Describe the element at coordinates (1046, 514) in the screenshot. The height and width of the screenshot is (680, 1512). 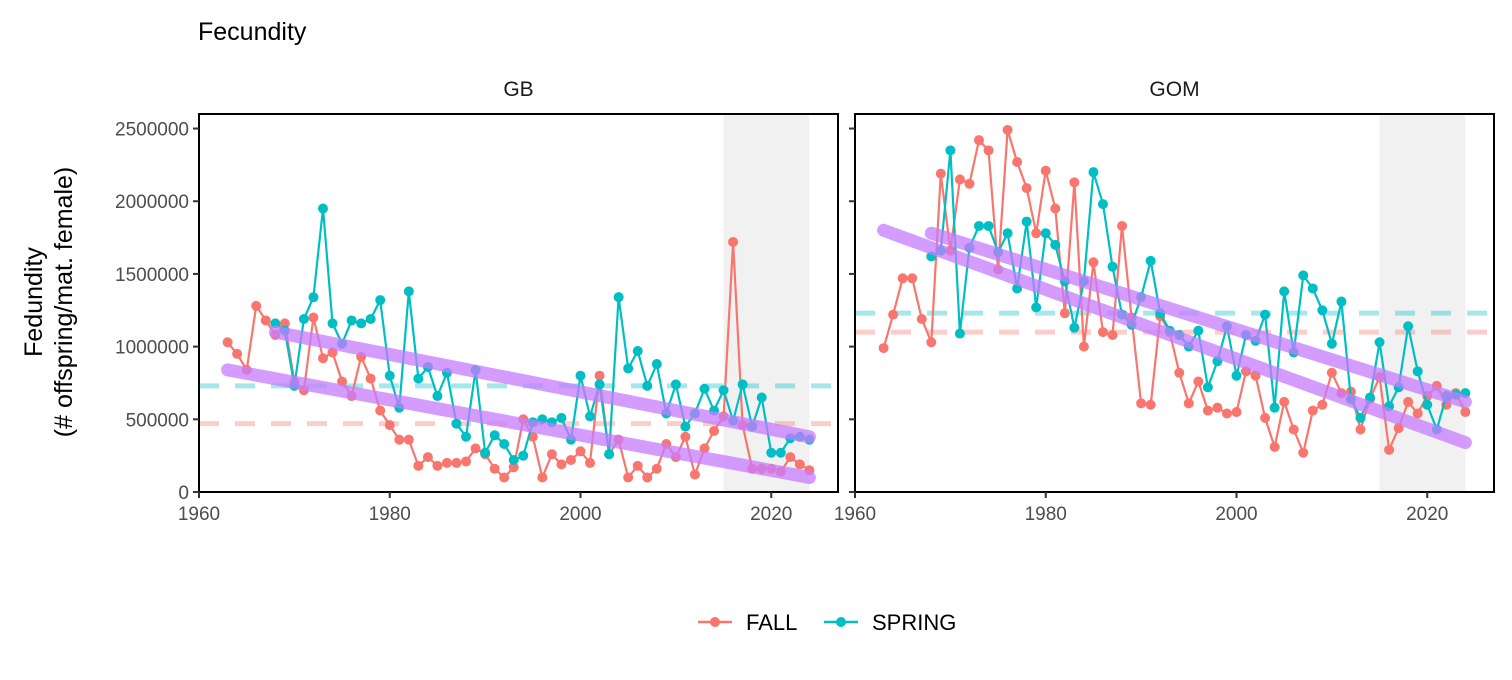
I see `x-tick-label: 1980` at that location.